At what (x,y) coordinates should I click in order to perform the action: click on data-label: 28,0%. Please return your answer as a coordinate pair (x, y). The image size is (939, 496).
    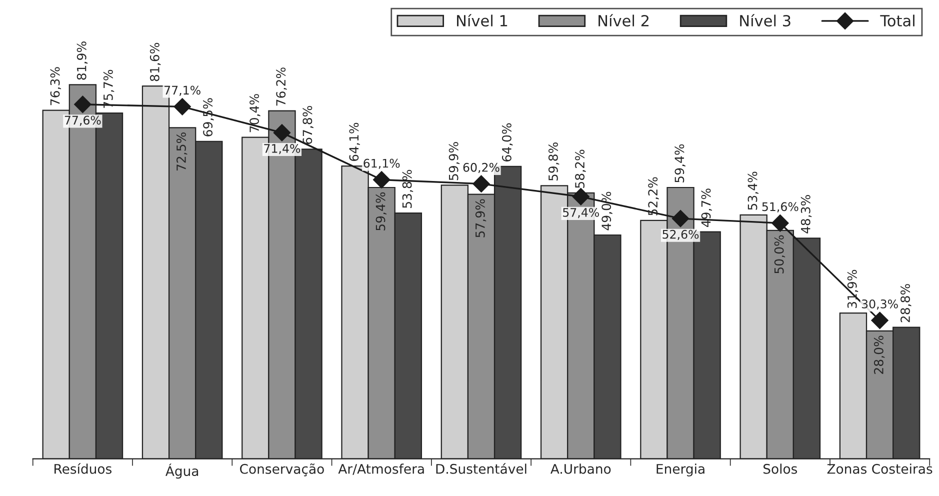
    Looking at the image, I should click on (879, 355).